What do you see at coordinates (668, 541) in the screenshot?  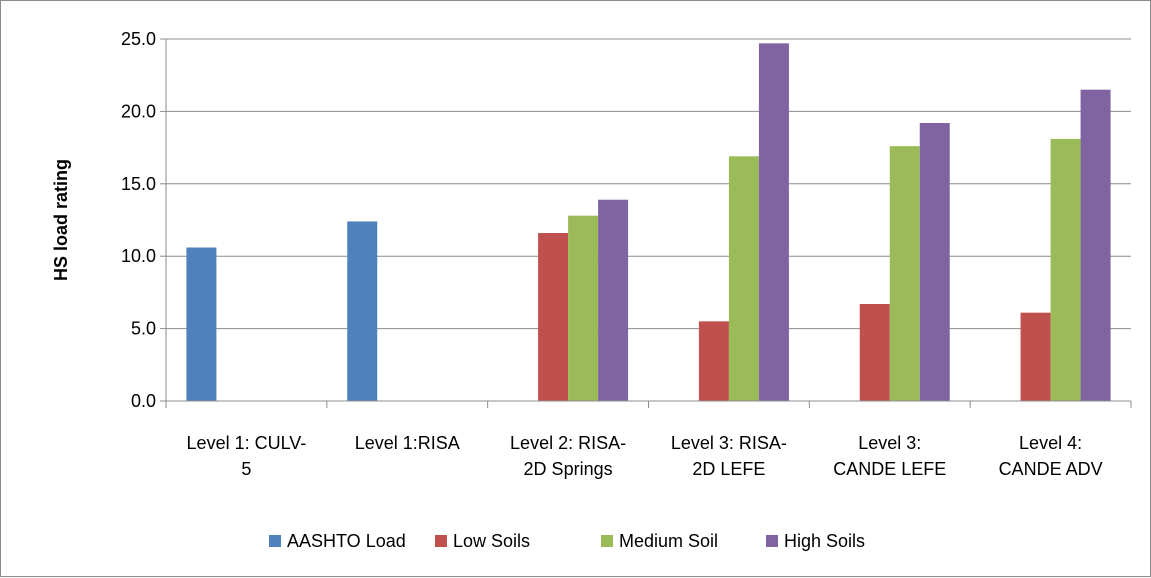 I see `legend-label: Medium Soil` at bounding box center [668, 541].